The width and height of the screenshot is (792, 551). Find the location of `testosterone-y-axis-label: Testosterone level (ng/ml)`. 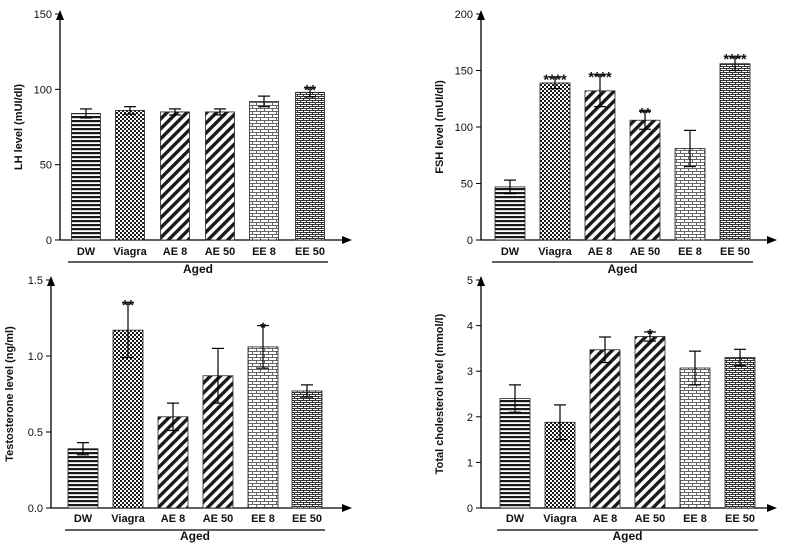

testosterone-y-axis-label: Testosterone level (ng/ml) is located at coordinates (10, 394).